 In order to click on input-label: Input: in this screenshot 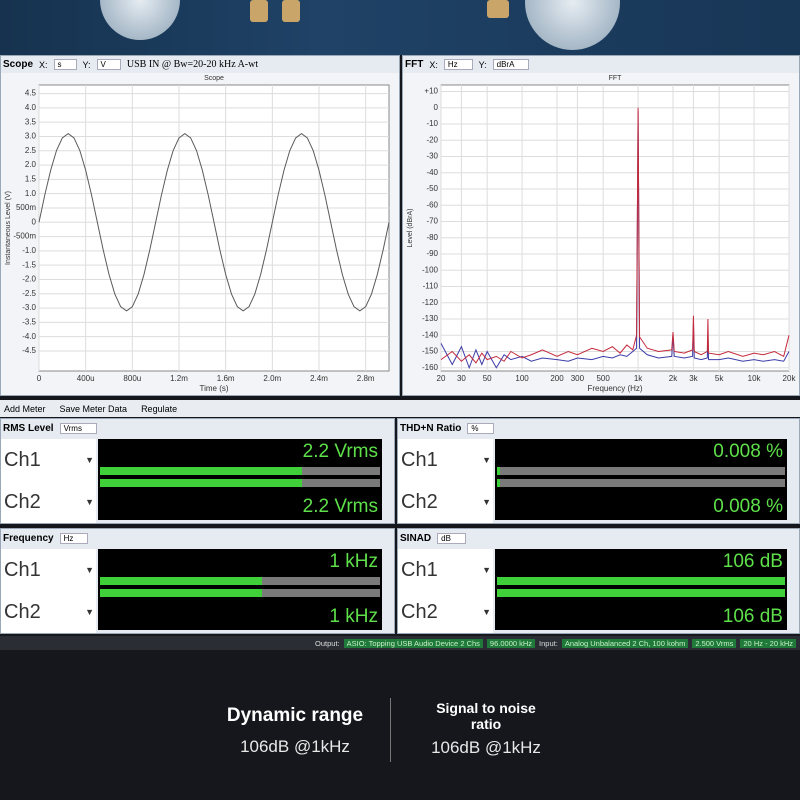, I will do `click(548, 643)`.